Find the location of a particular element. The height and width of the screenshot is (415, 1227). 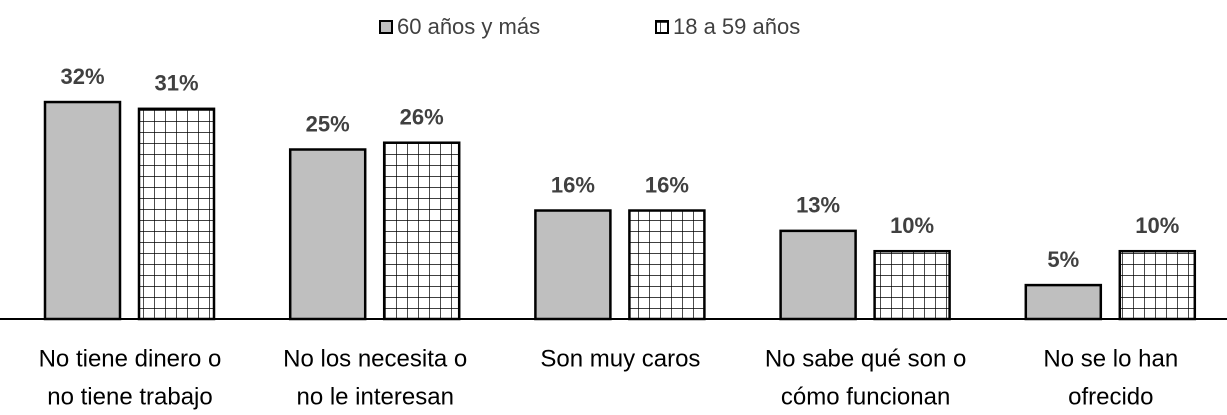

value-label: 5% is located at coordinates (1063, 259).